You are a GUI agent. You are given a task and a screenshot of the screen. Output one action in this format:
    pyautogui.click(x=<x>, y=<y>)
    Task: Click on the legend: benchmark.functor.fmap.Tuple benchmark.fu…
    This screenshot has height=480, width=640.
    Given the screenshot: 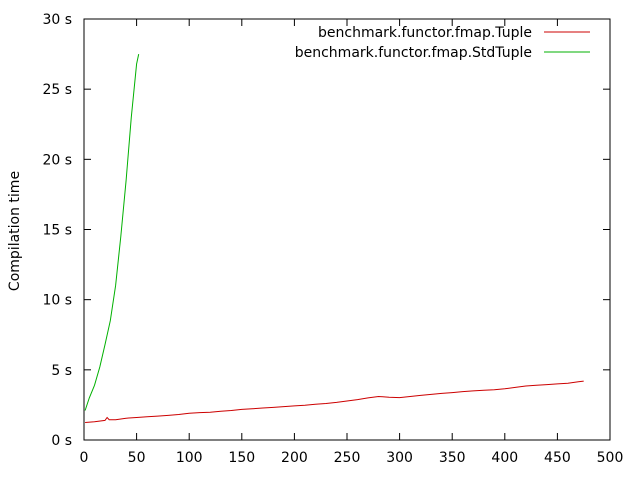 What is the action you would take?
    pyautogui.click(x=442, y=43)
    